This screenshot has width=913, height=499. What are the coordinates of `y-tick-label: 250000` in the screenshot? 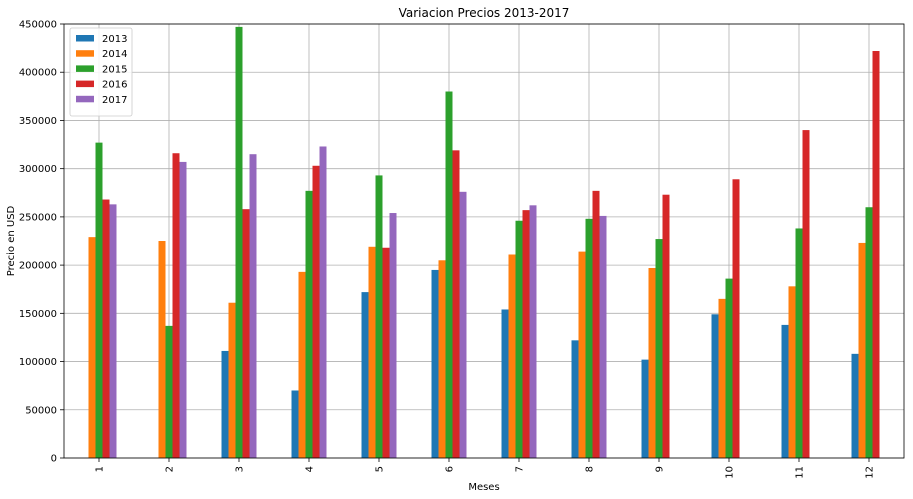 It's located at (38, 217).